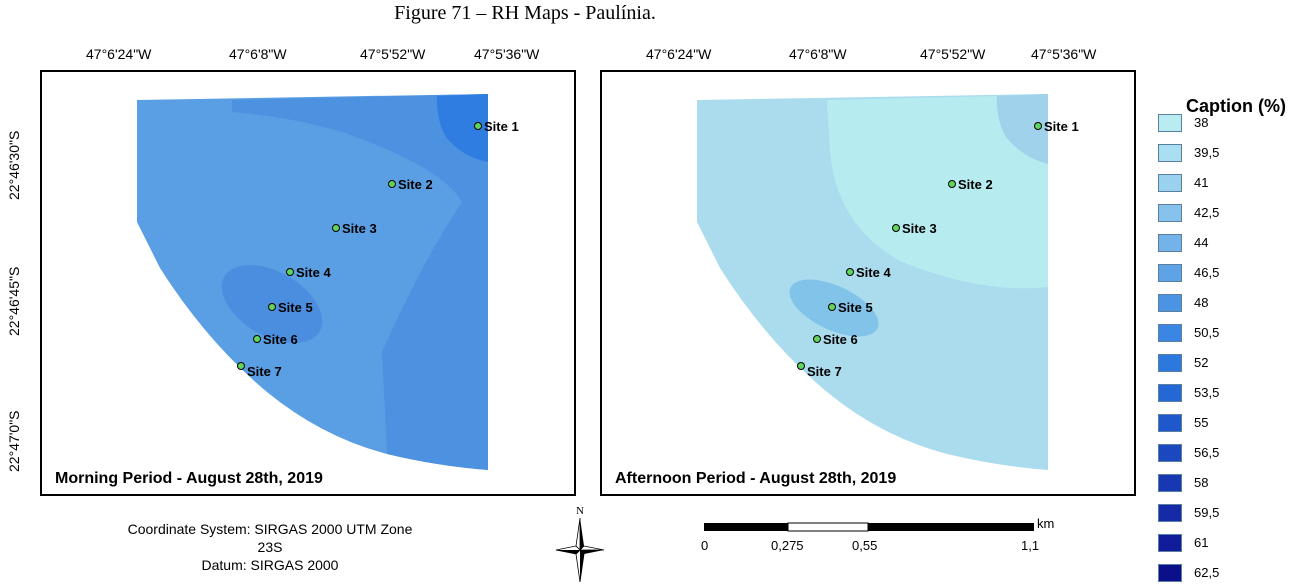 The image size is (1304, 584). I want to click on legend-label: 62,5, so click(1207, 572).